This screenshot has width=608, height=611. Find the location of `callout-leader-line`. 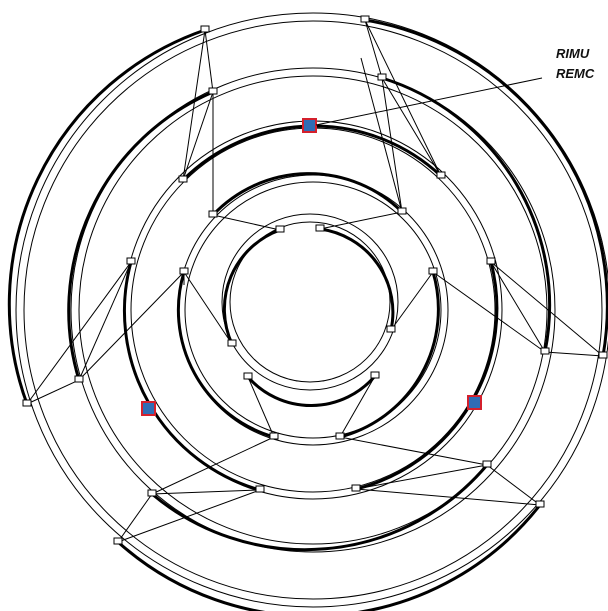

callout-leader-line is located at coordinates (429, 101).